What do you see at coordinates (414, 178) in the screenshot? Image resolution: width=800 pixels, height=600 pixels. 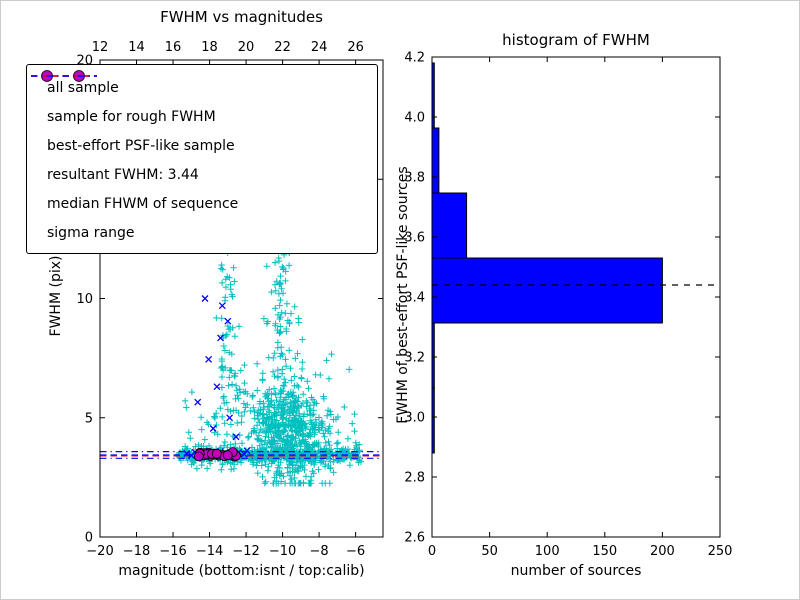 I see `right-ytick-label: 3.8` at bounding box center [414, 178].